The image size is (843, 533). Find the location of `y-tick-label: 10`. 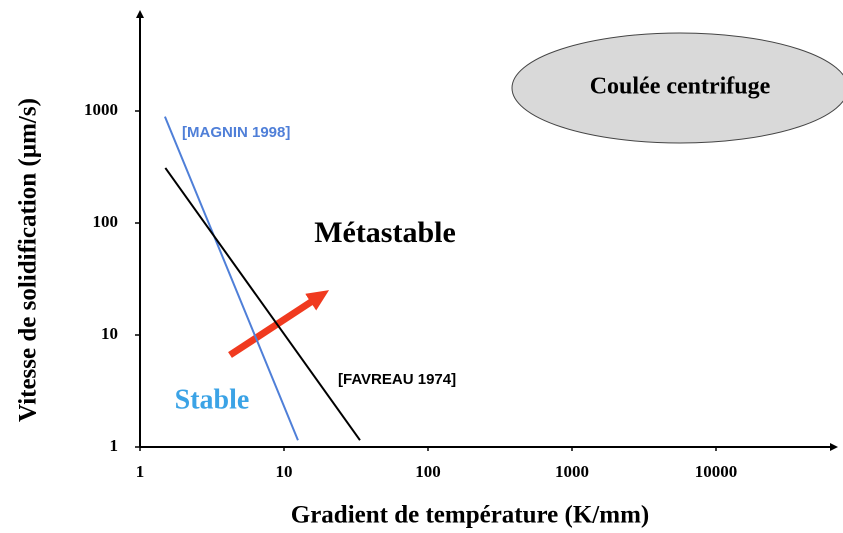

y-tick-label: 10 is located at coordinates (109, 333).